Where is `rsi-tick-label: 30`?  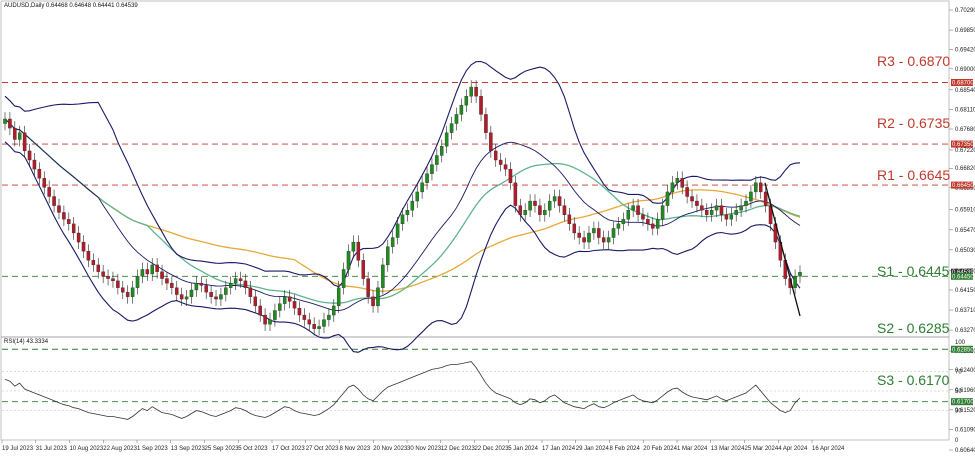 rsi-tick-label: 30 is located at coordinates (958, 412).